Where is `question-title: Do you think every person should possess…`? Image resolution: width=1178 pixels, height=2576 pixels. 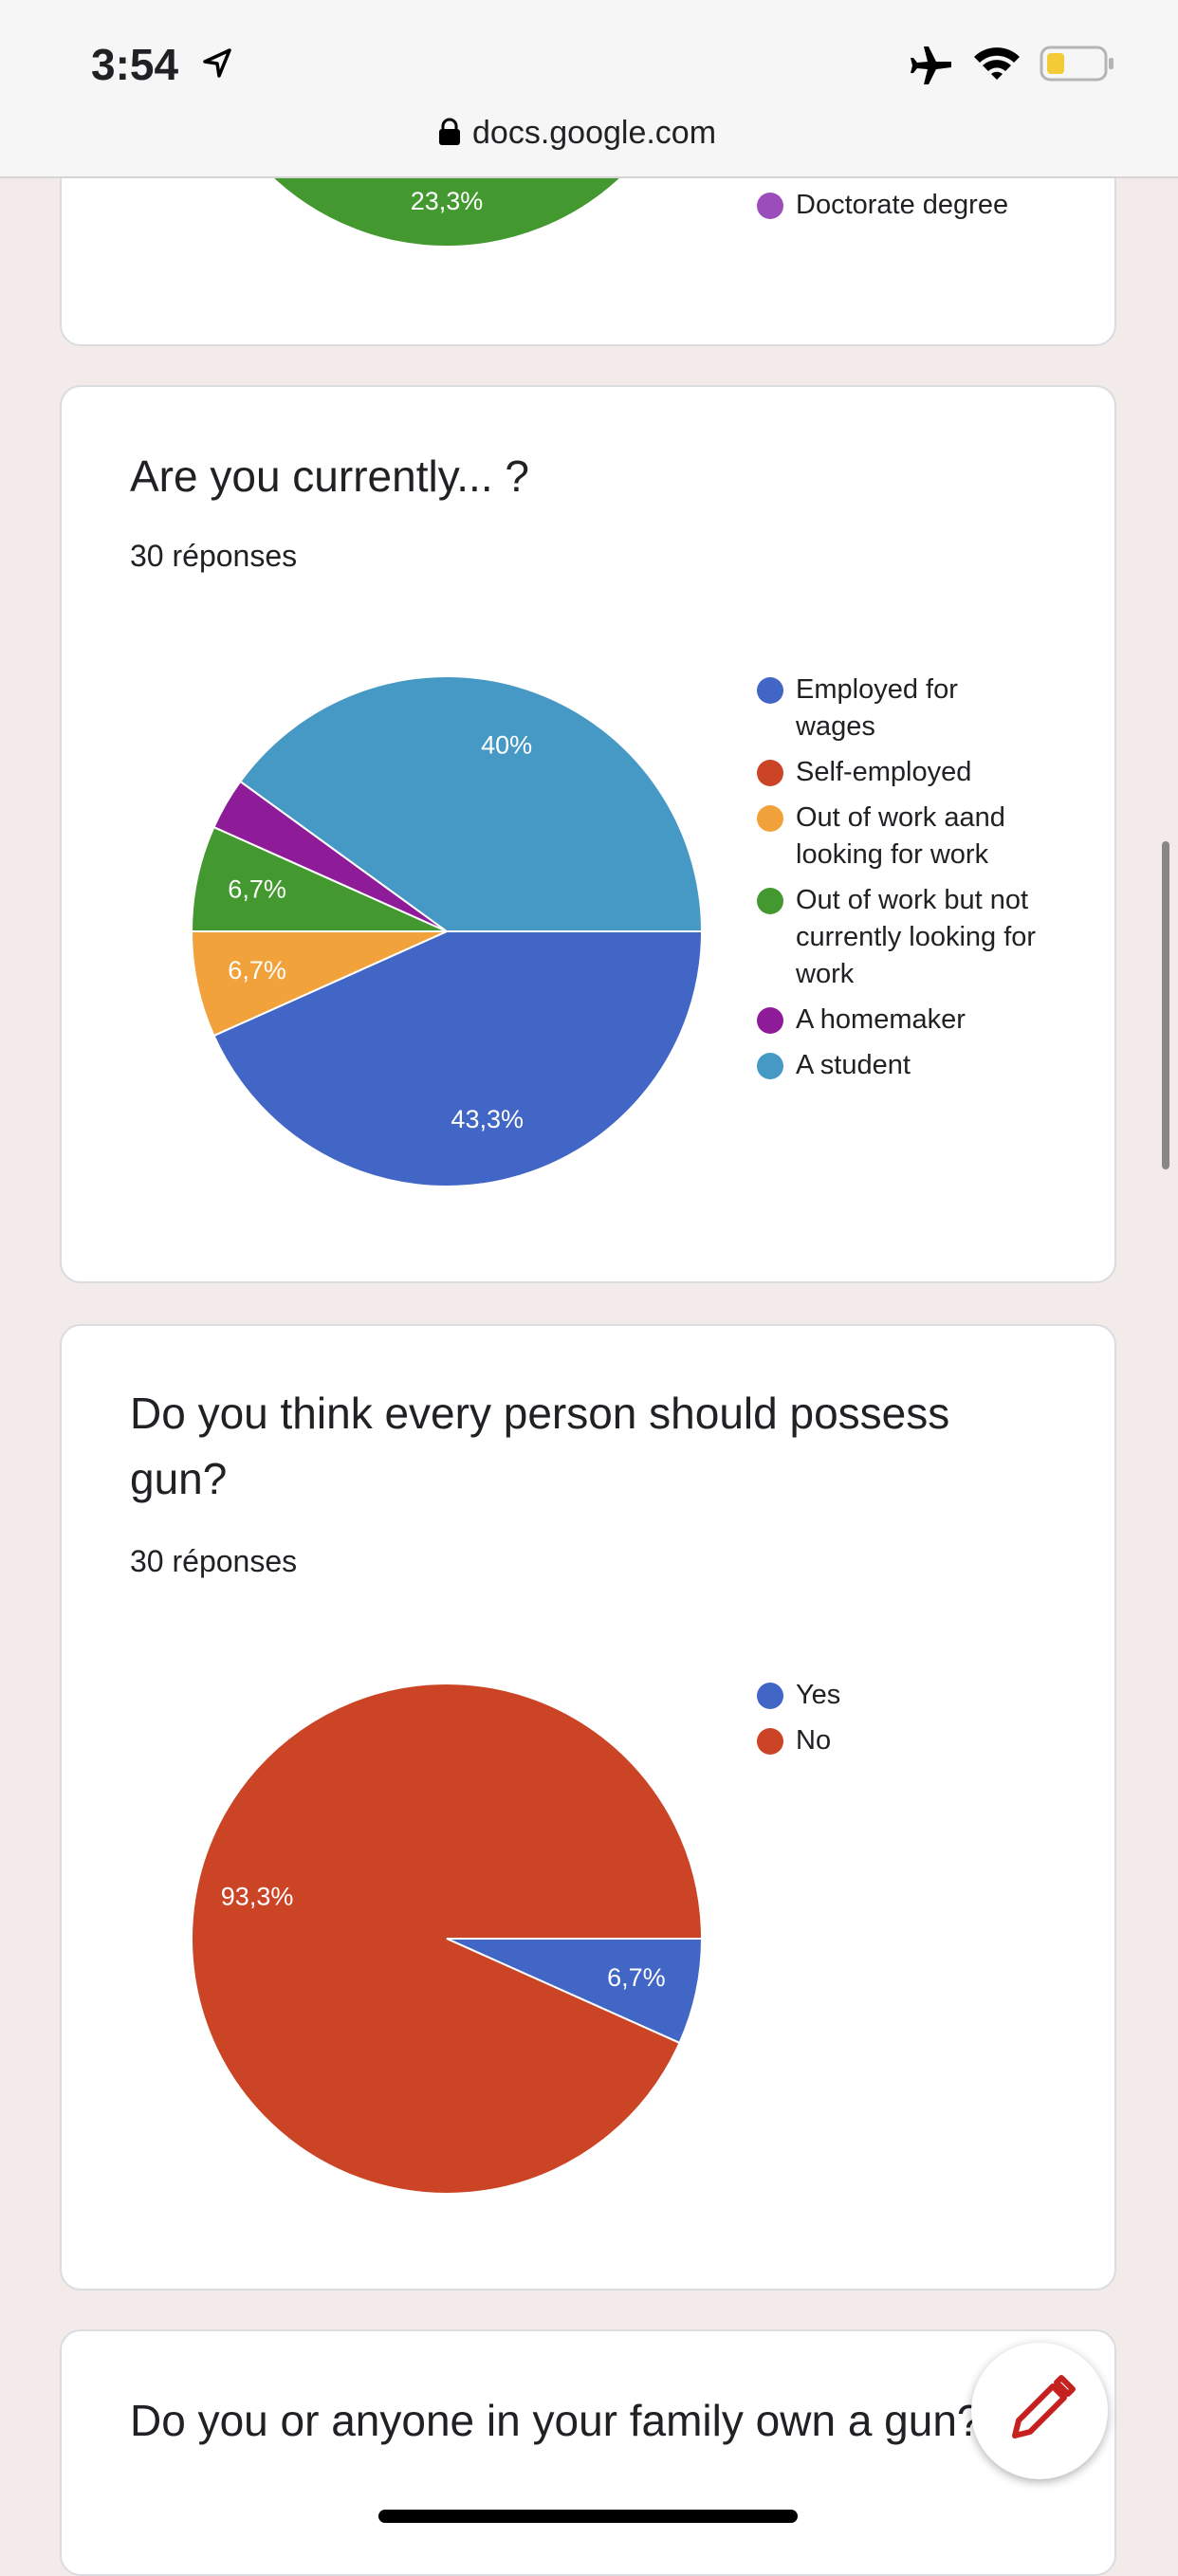
question-title: Do you think every person should possess… is located at coordinates (540, 1446).